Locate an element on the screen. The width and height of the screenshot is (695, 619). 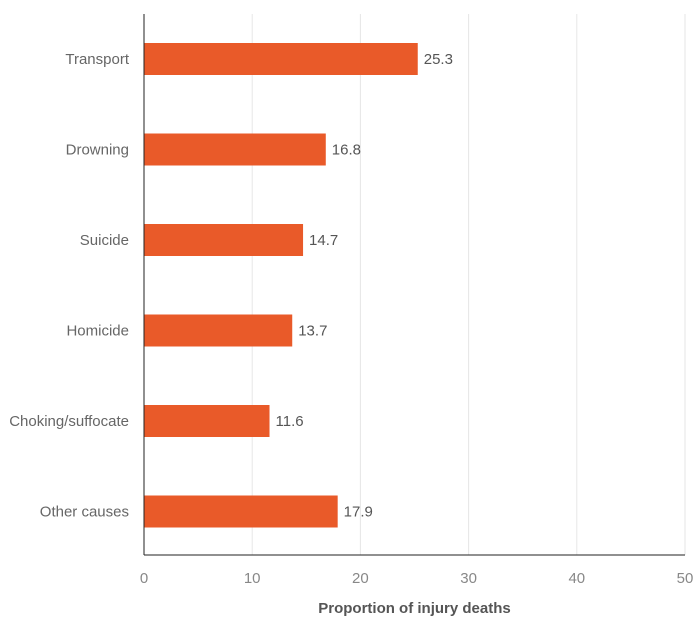
x-axis-label: Proportion of injury deaths is located at coordinates (414, 608).